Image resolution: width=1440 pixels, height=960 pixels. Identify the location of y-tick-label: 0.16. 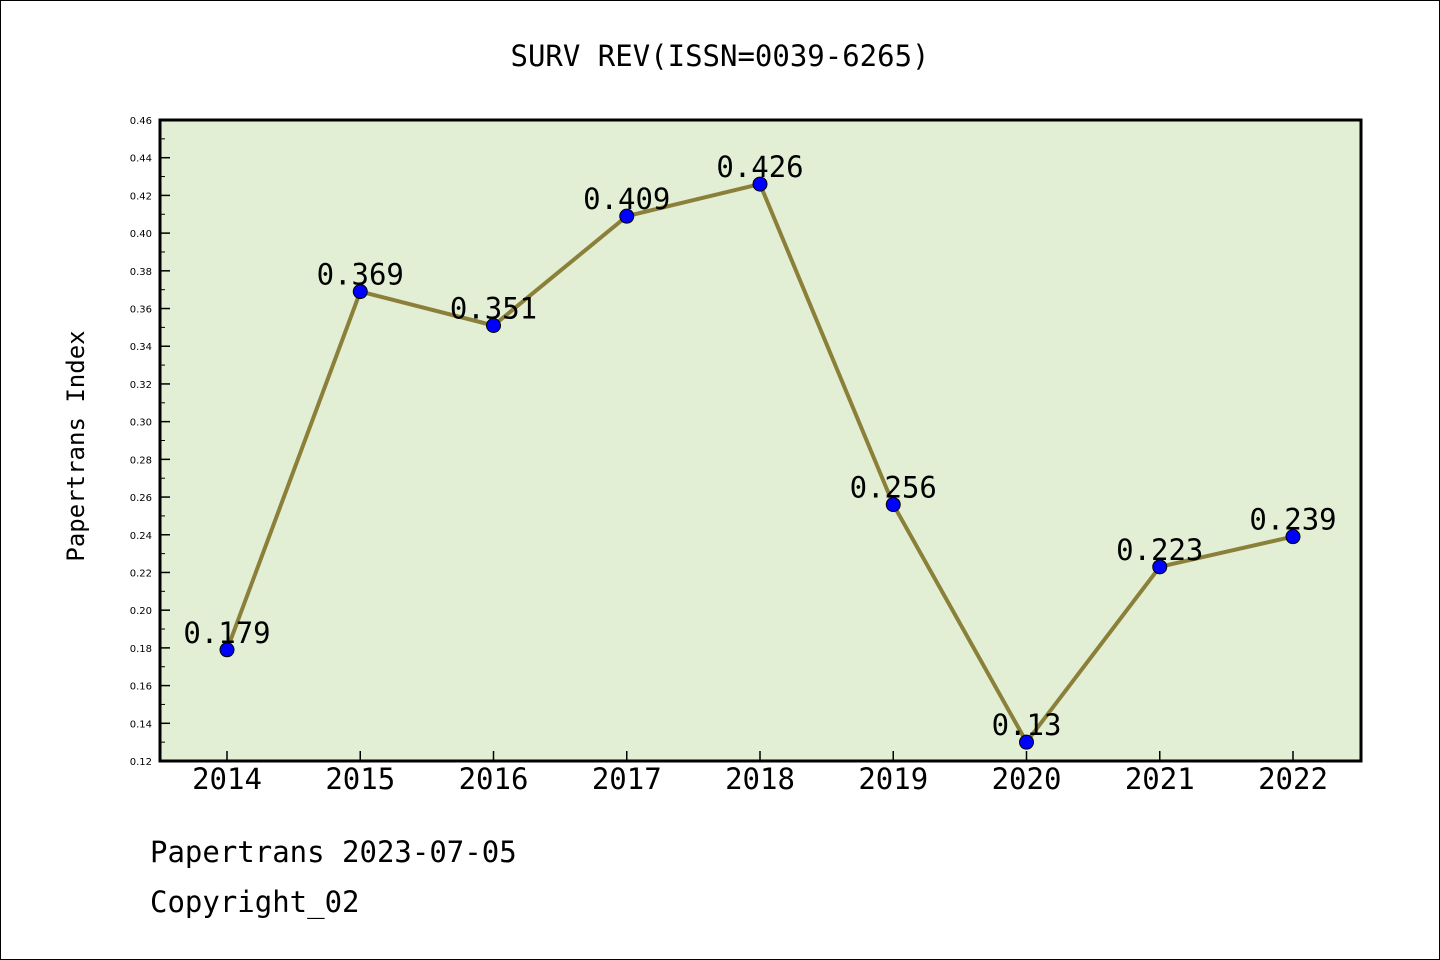
(141, 687).